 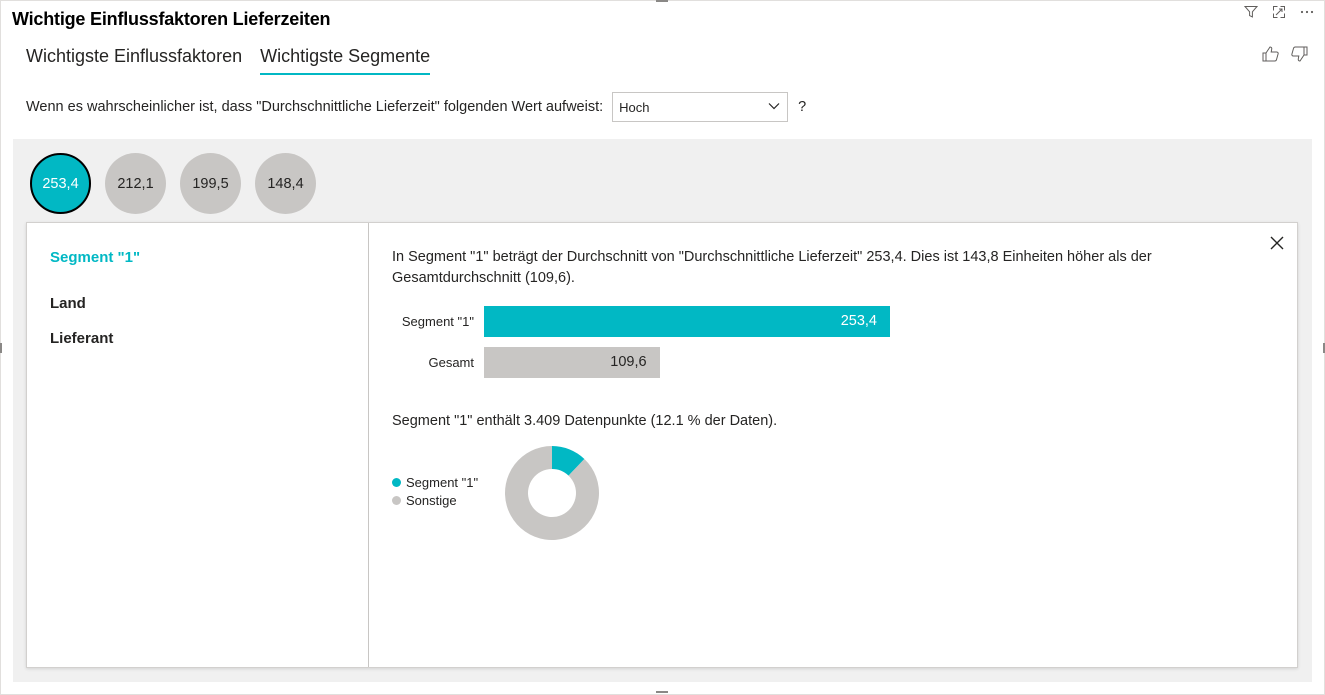 What do you see at coordinates (442, 482) in the screenshot?
I see `legend-label: Segment "1"` at bounding box center [442, 482].